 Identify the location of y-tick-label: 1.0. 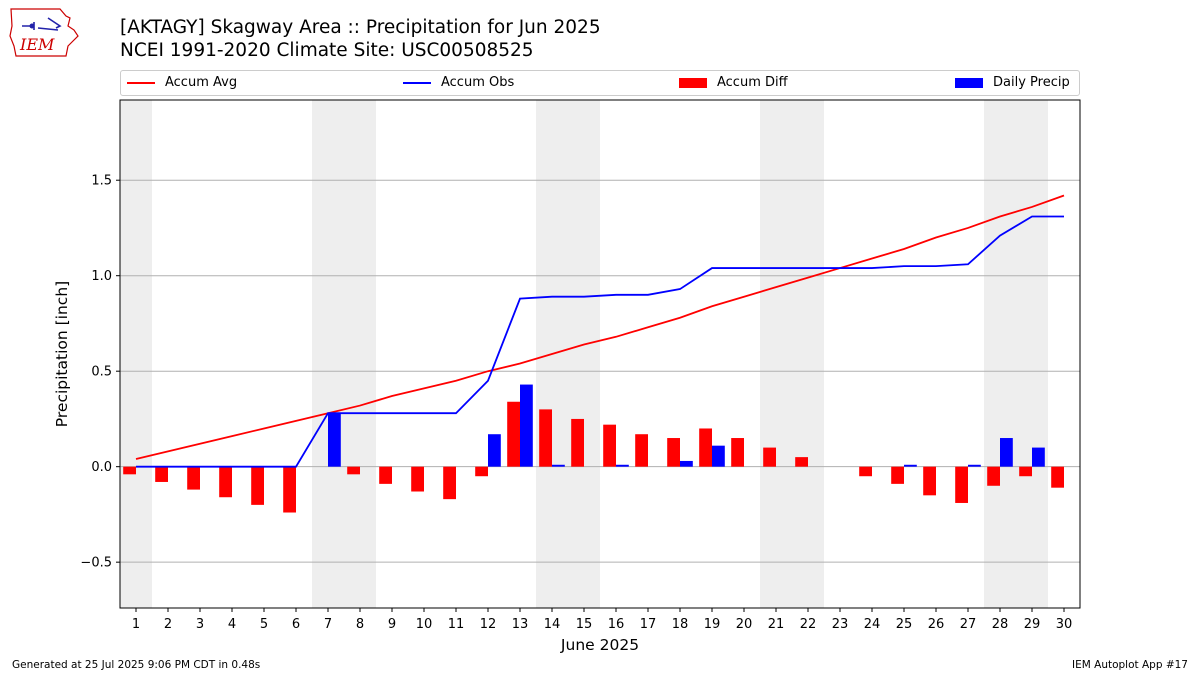
(101, 276).